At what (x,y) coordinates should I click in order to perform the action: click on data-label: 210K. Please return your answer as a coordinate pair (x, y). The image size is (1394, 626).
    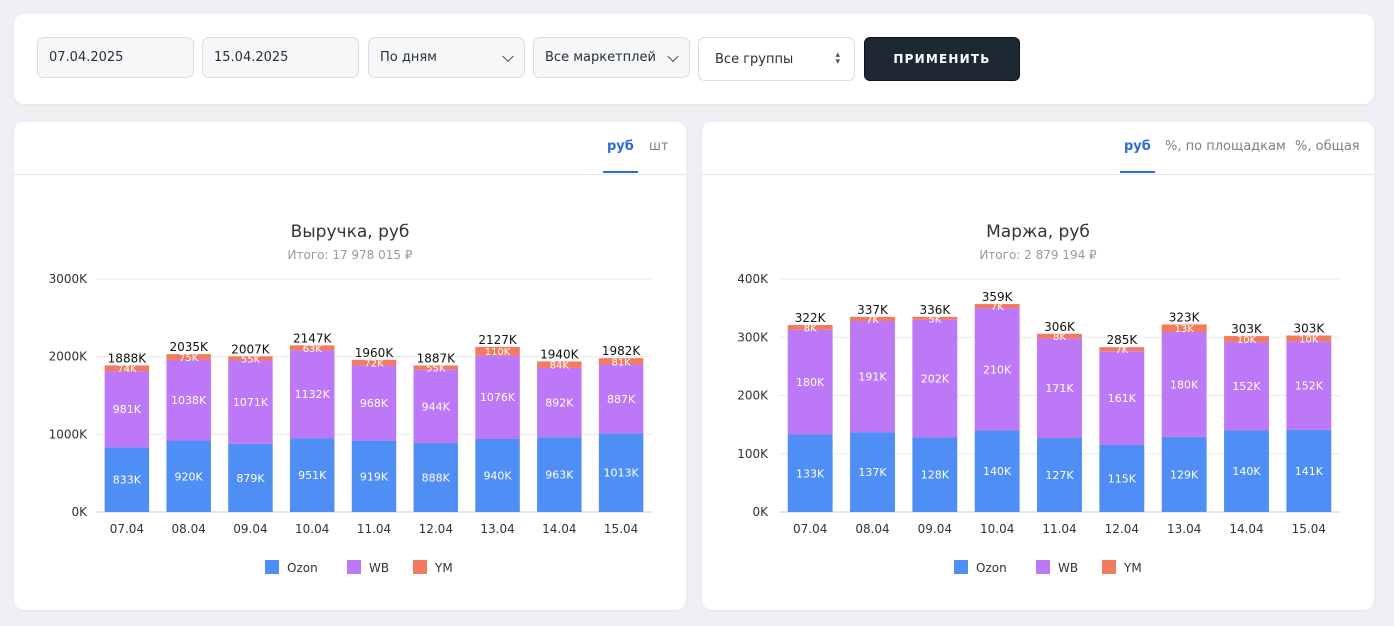
    Looking at the image, I should click on (997, 369).